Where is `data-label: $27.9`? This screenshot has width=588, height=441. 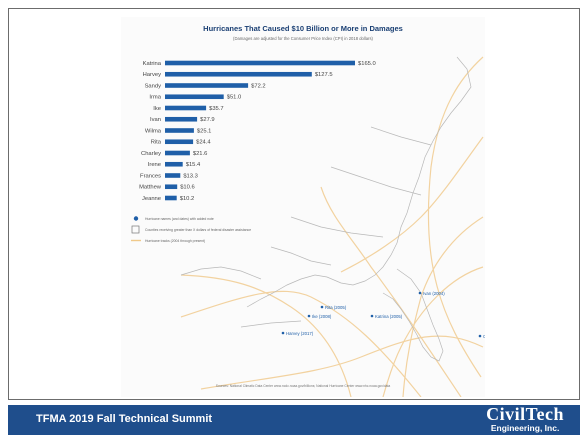
data-label: $27.9 is located at coordinates (207, 120).